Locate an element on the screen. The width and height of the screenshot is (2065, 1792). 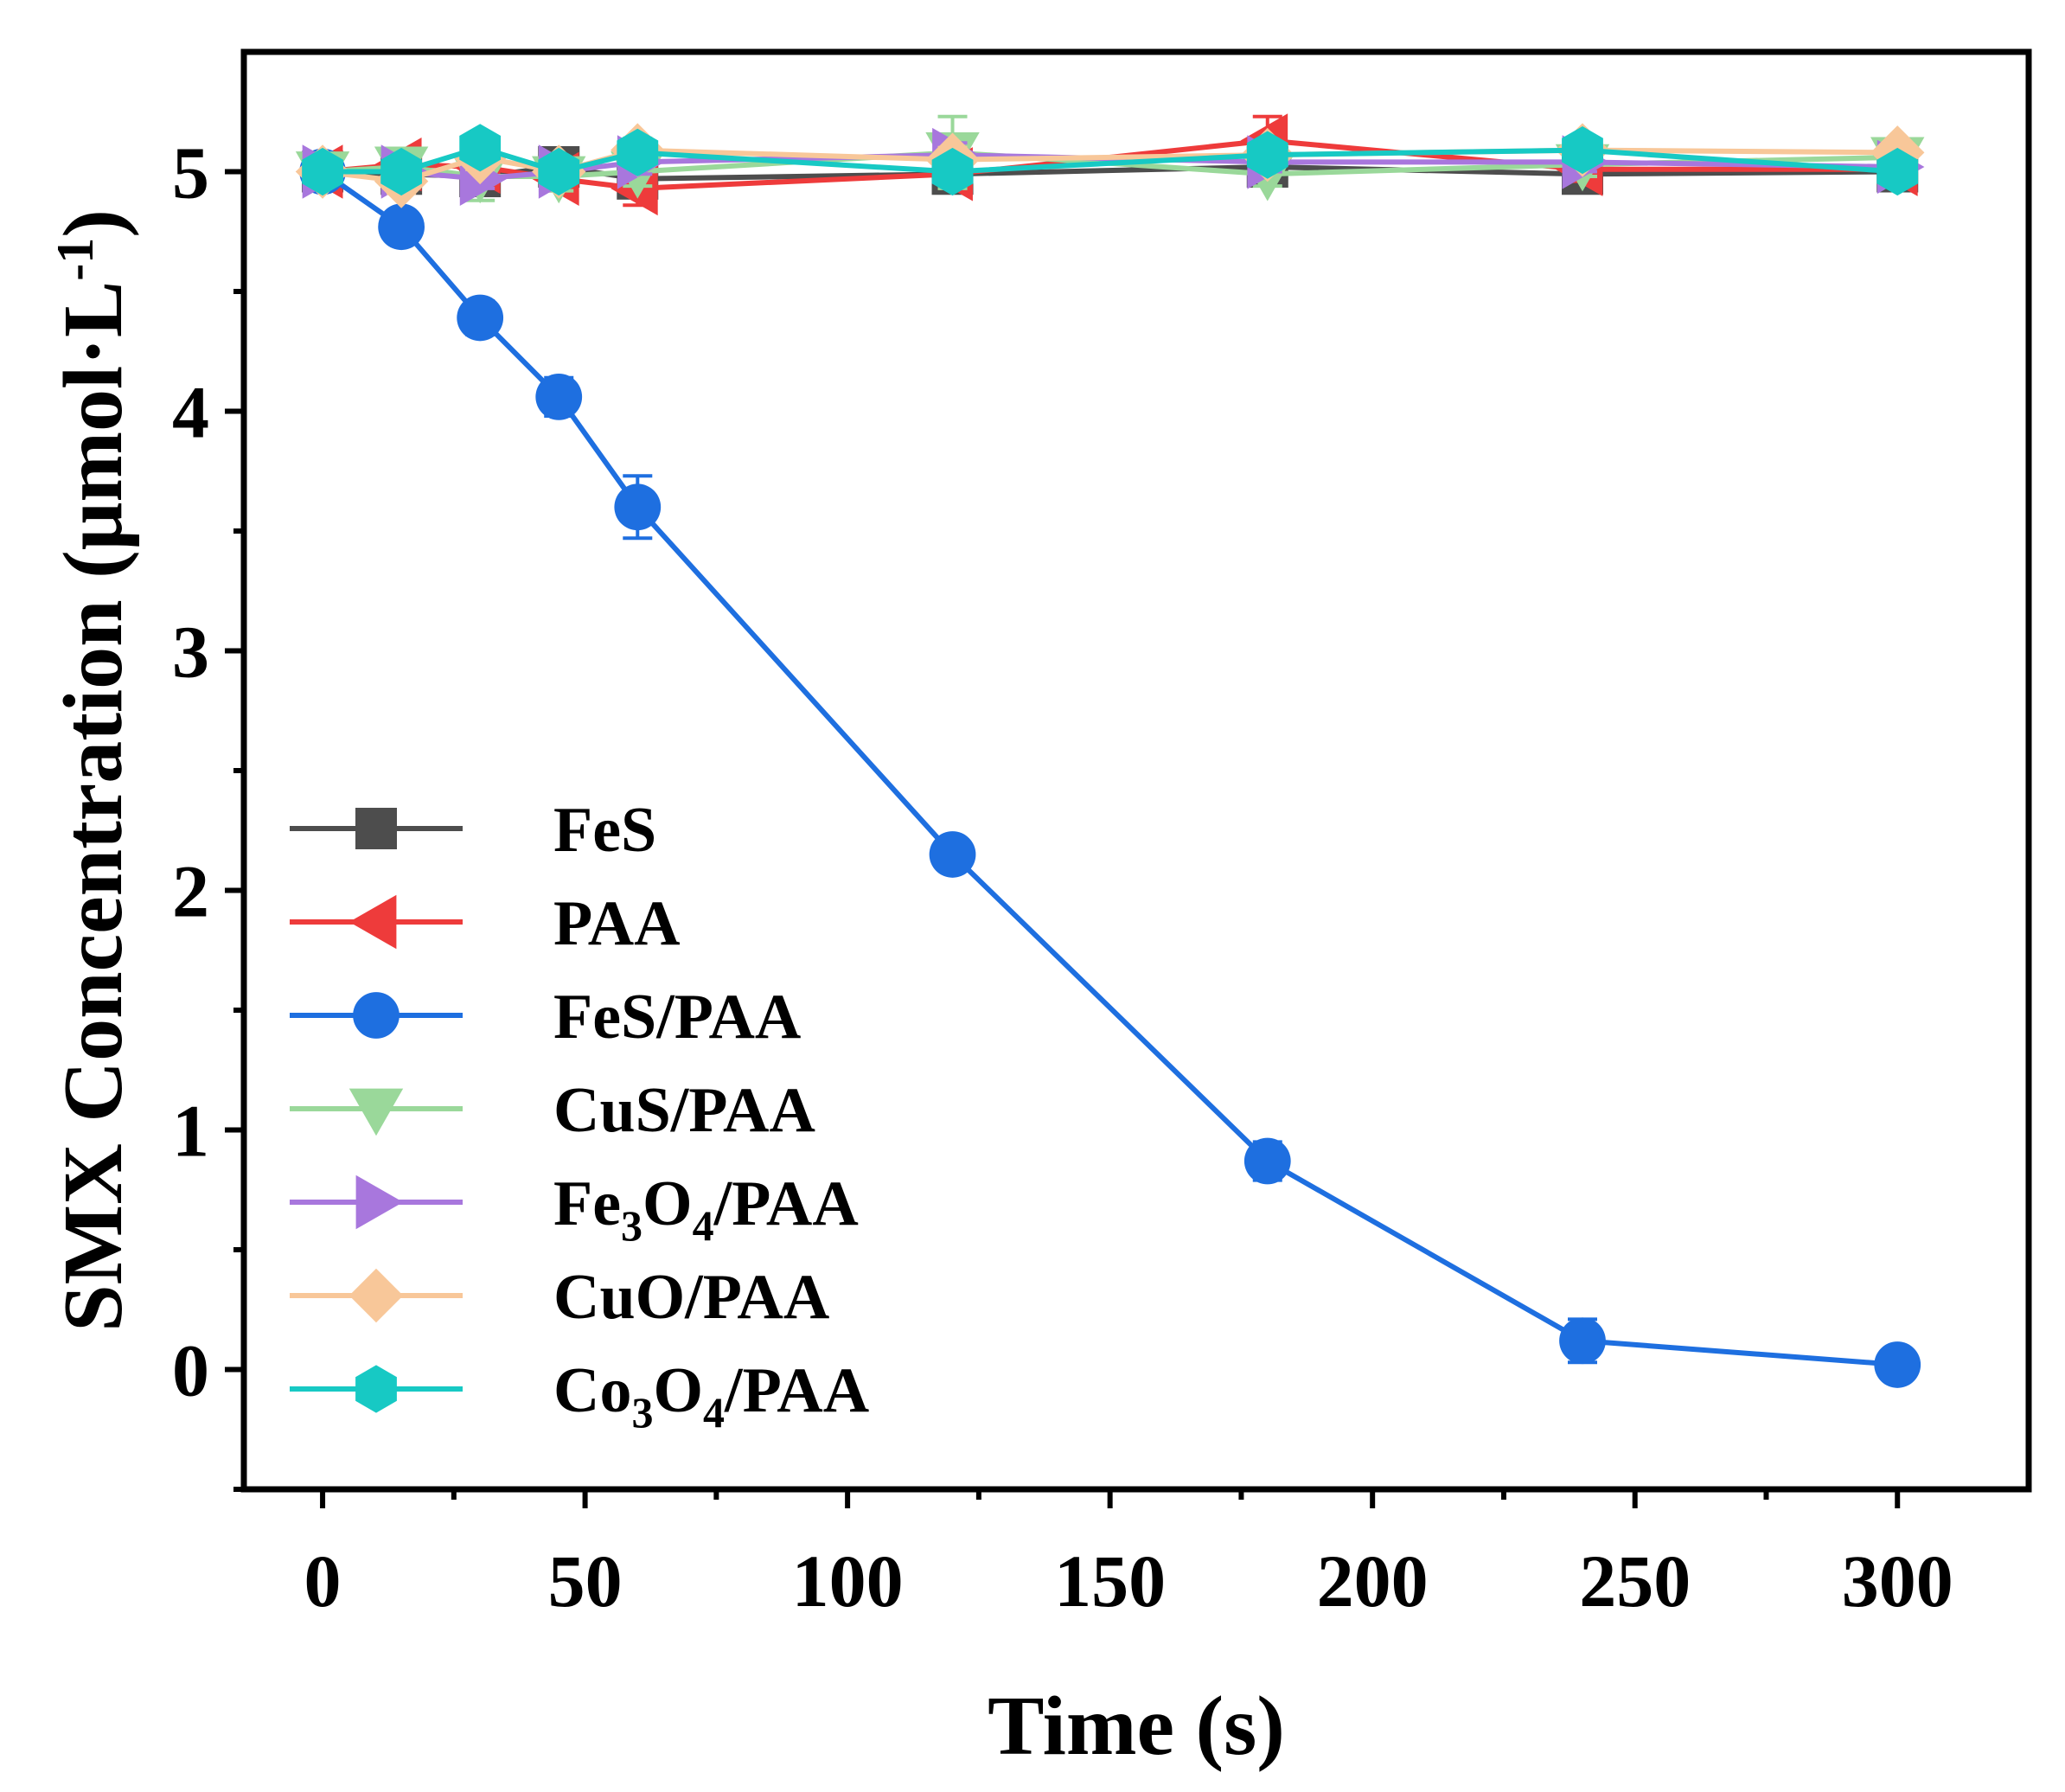
legend-label: FeS is located at coordinates (604, 830).